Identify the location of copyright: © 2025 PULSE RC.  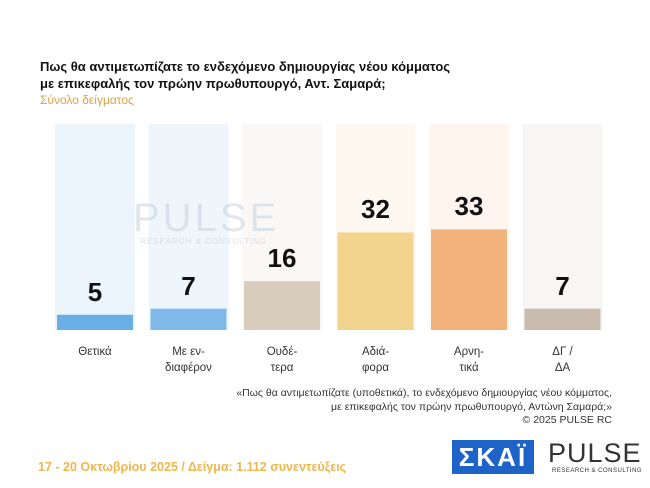
(567, 420).